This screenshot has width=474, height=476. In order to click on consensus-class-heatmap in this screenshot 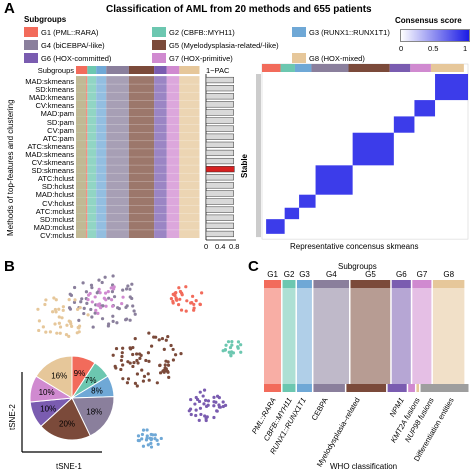, I will do `click(139, 152)`.